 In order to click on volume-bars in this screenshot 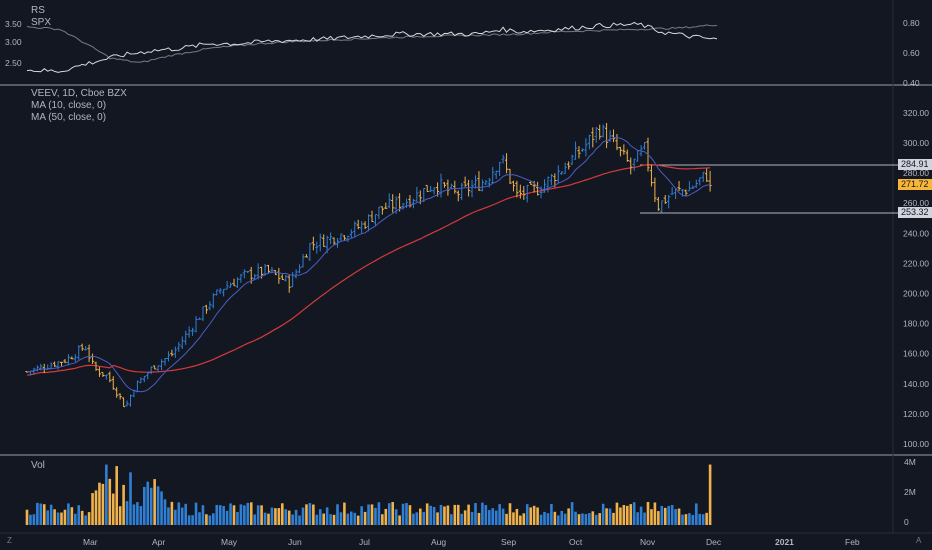, I will do `click(368, 494)`.